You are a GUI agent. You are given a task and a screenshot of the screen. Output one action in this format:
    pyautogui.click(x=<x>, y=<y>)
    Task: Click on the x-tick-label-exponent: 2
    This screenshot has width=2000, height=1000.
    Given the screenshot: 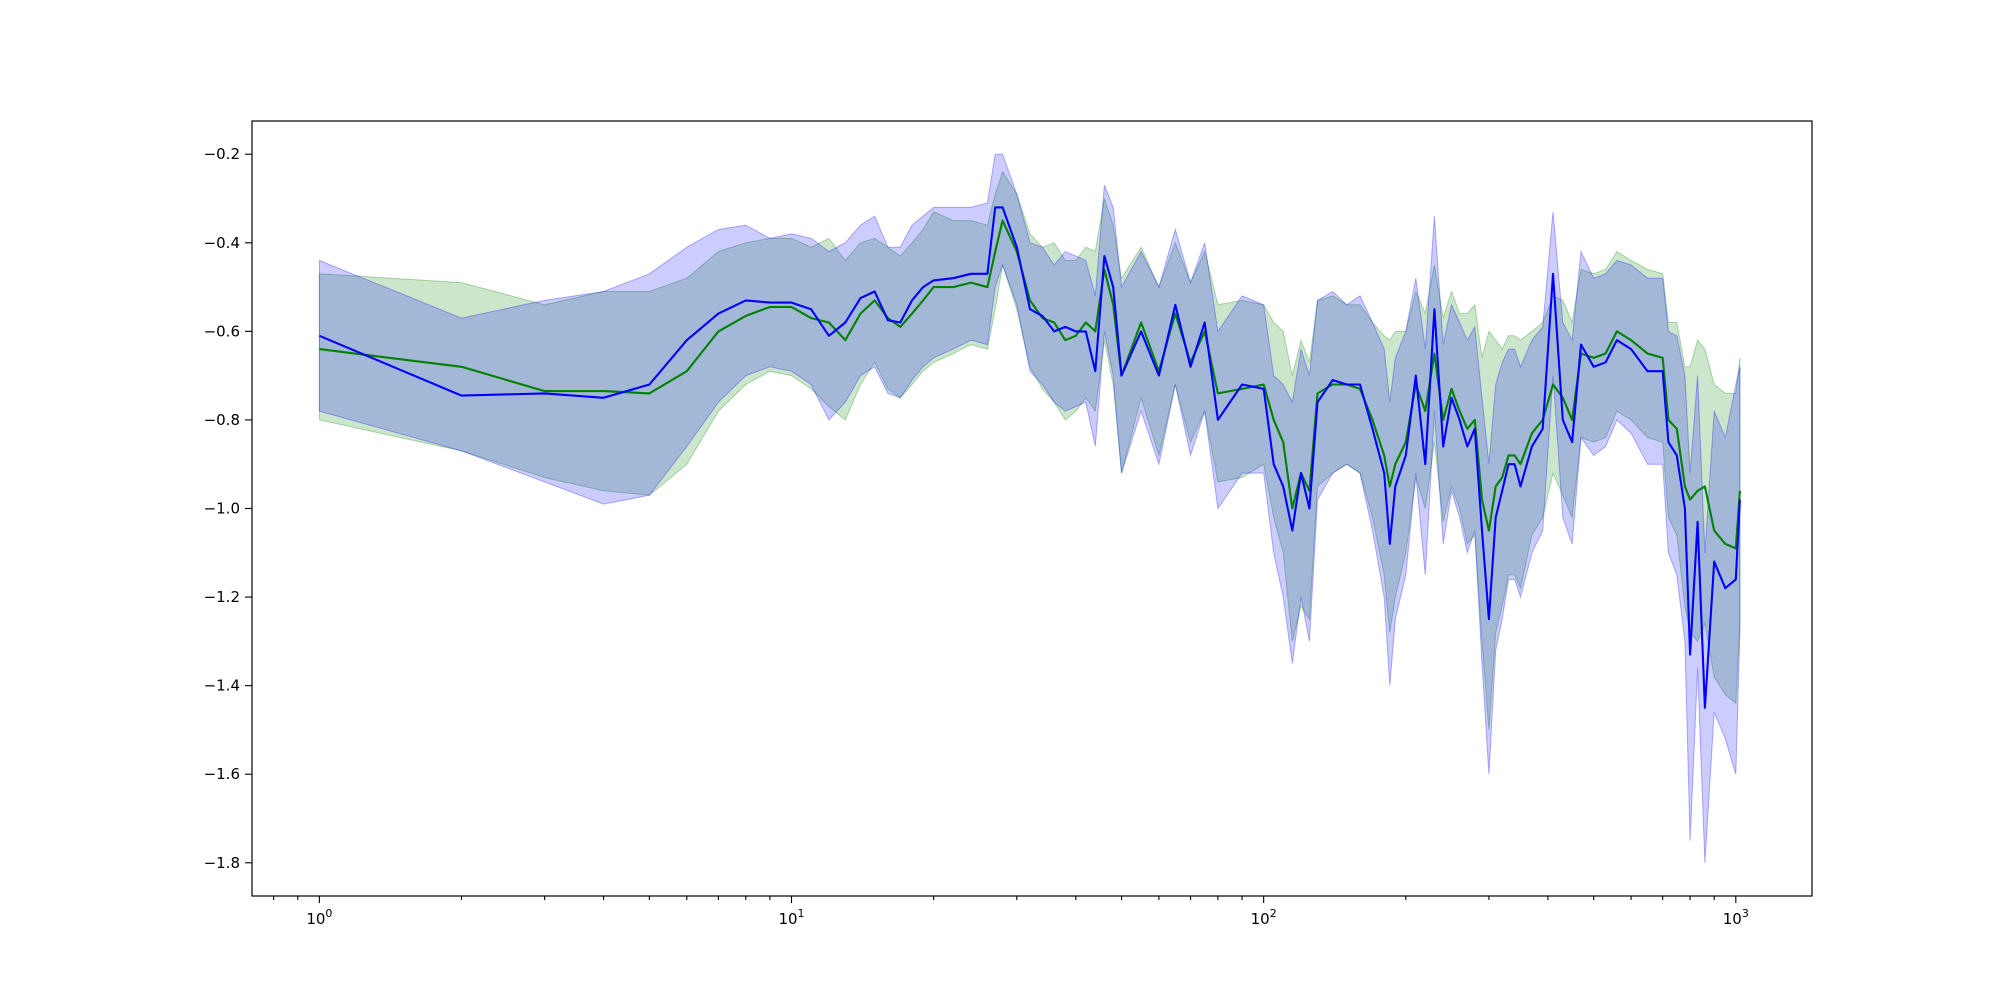 What is the action you would take?
    pyautogui.click(x=1273, y=913)
    